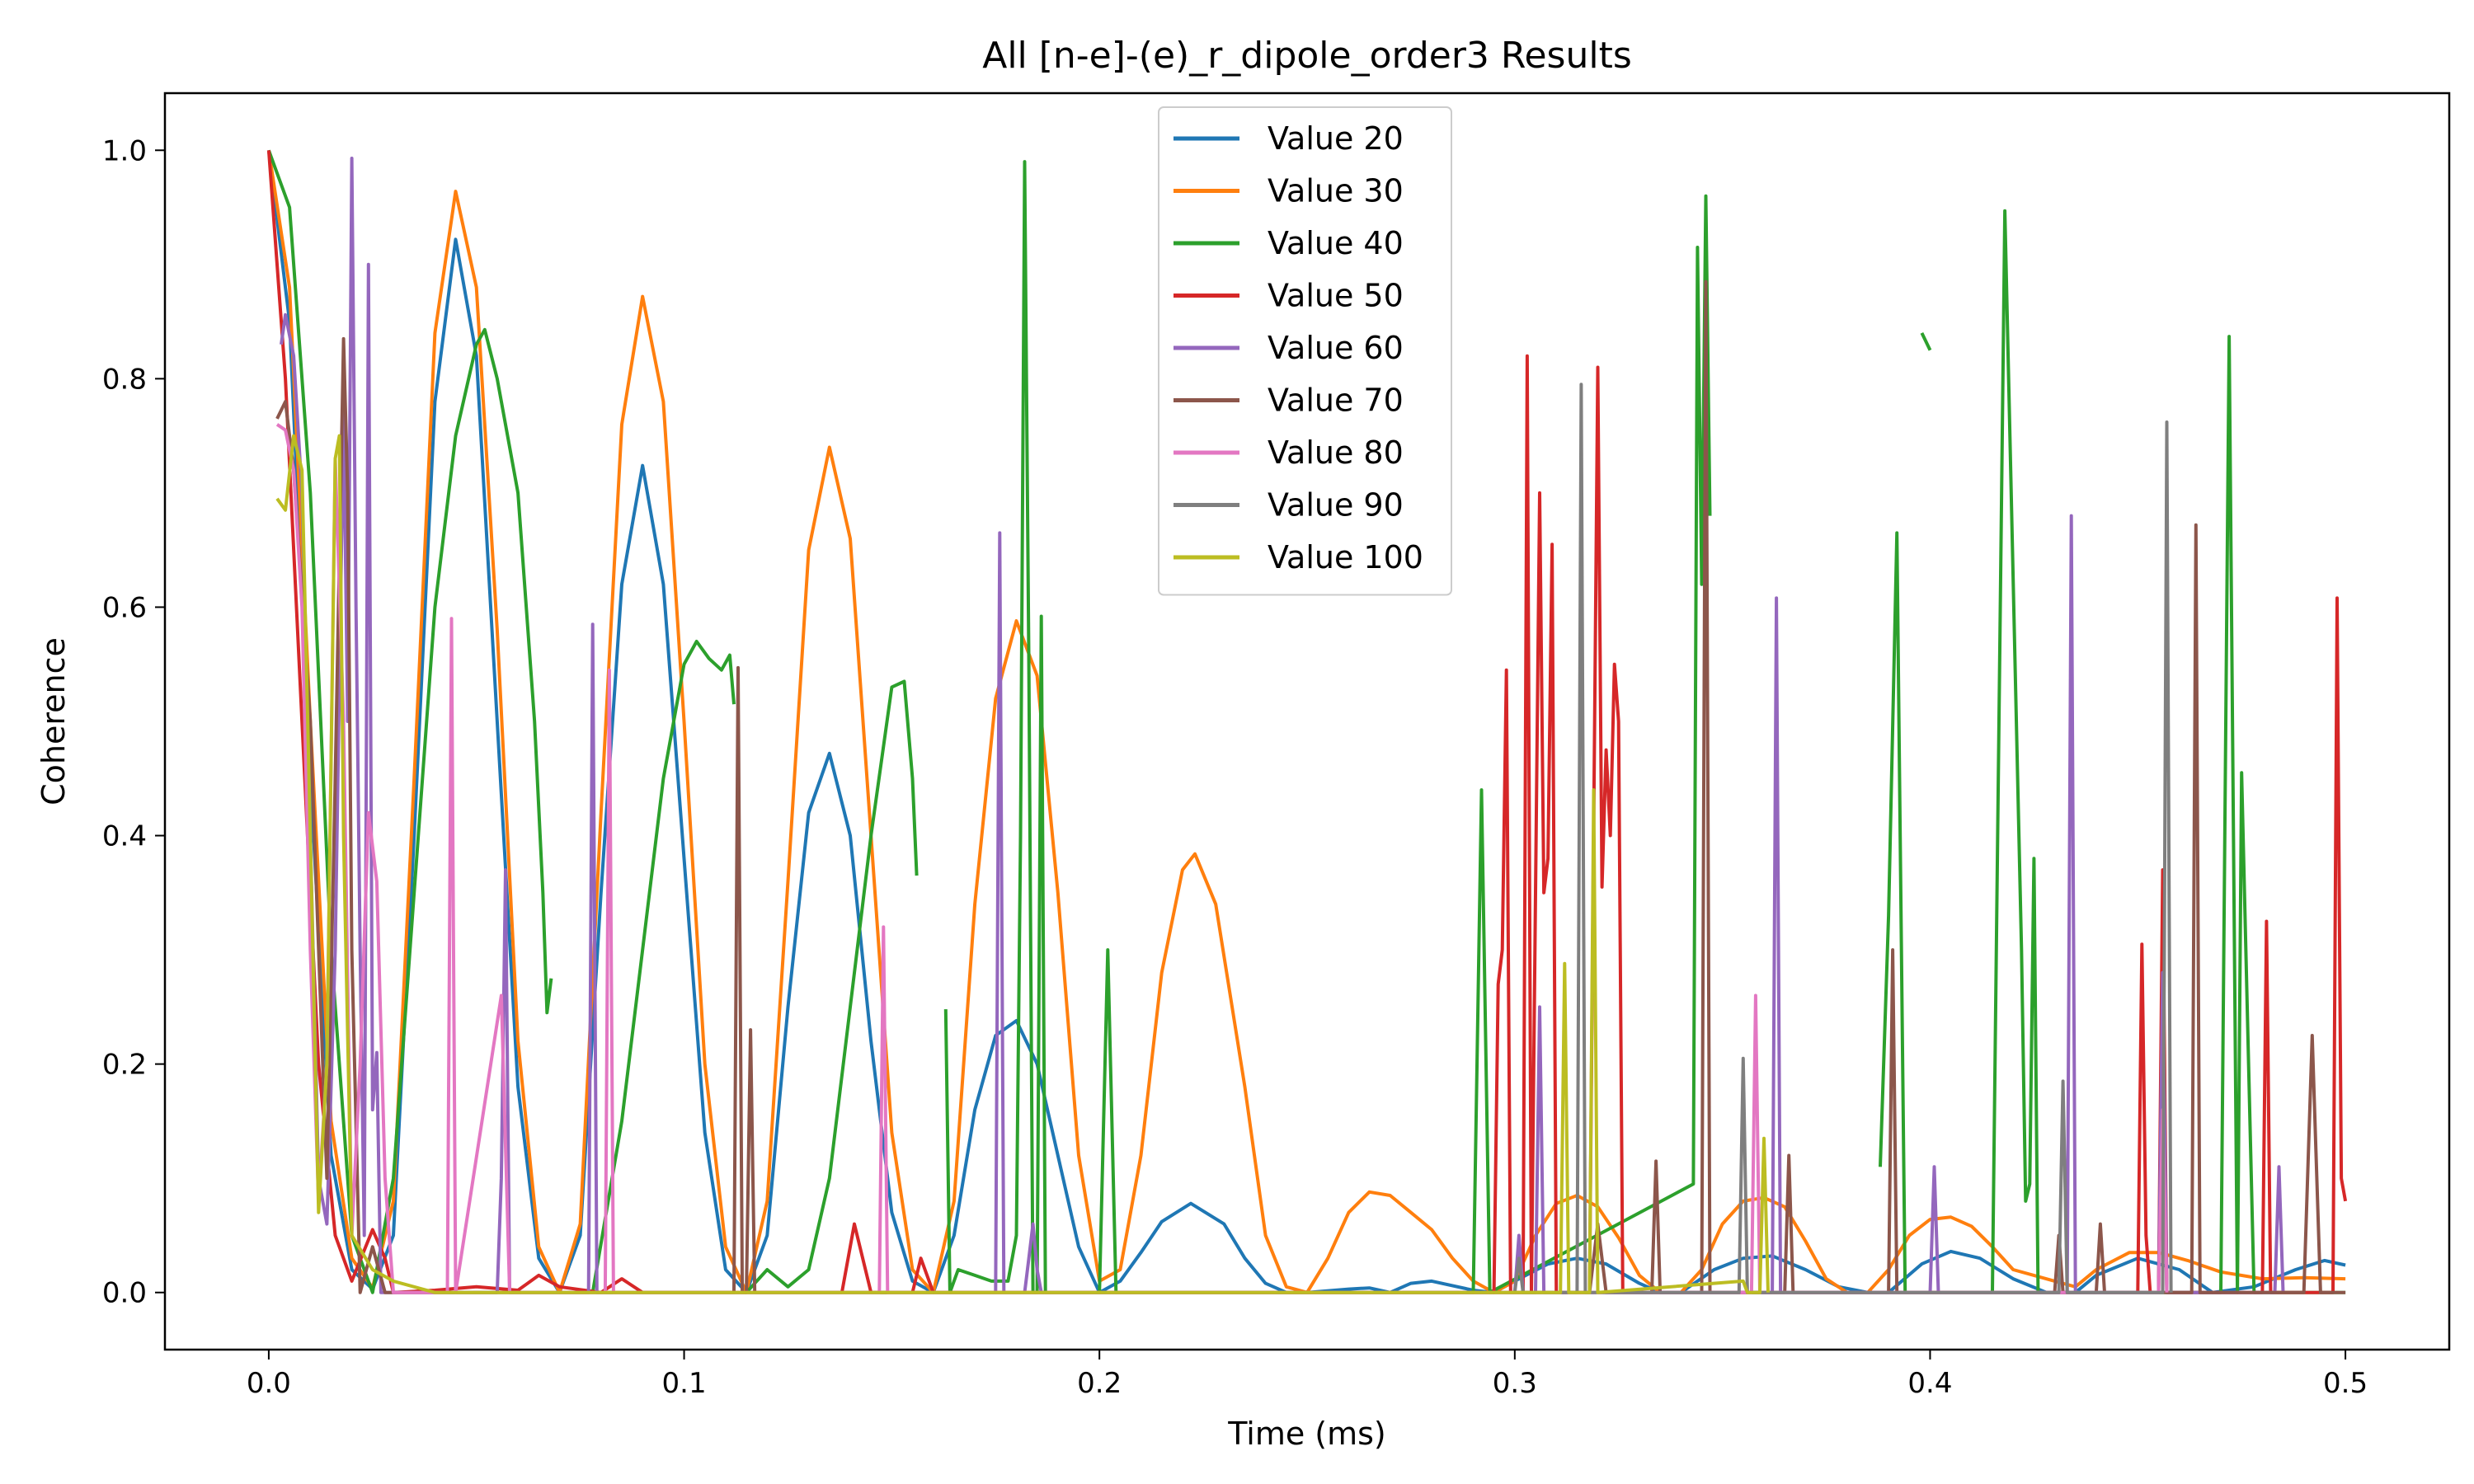 The width and height of the screenshot is (2474, 1484). What do you see at coordinates (124, 1065) in the screenshot?
I see `y-tick-label: 0.2` at bounding box center [124, 1065].